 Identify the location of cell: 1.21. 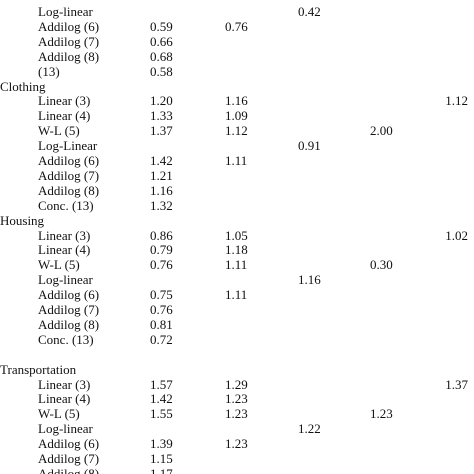
(161, 175).